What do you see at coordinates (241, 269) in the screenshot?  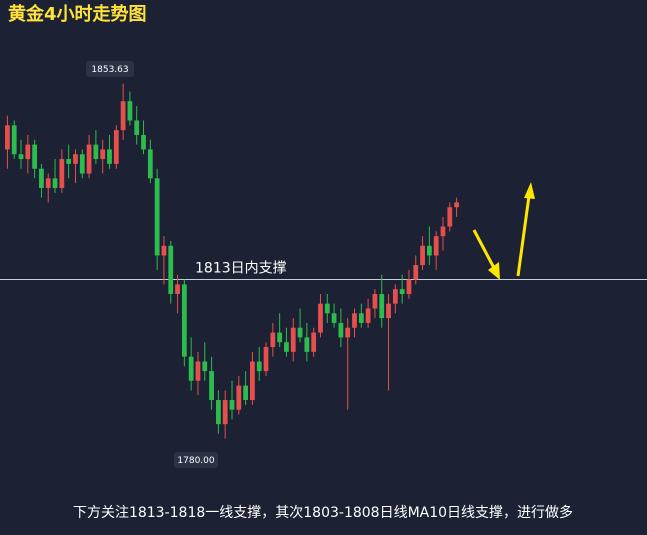 I see `support-label: 1813日内支撑` at bounding box center [241, 269].